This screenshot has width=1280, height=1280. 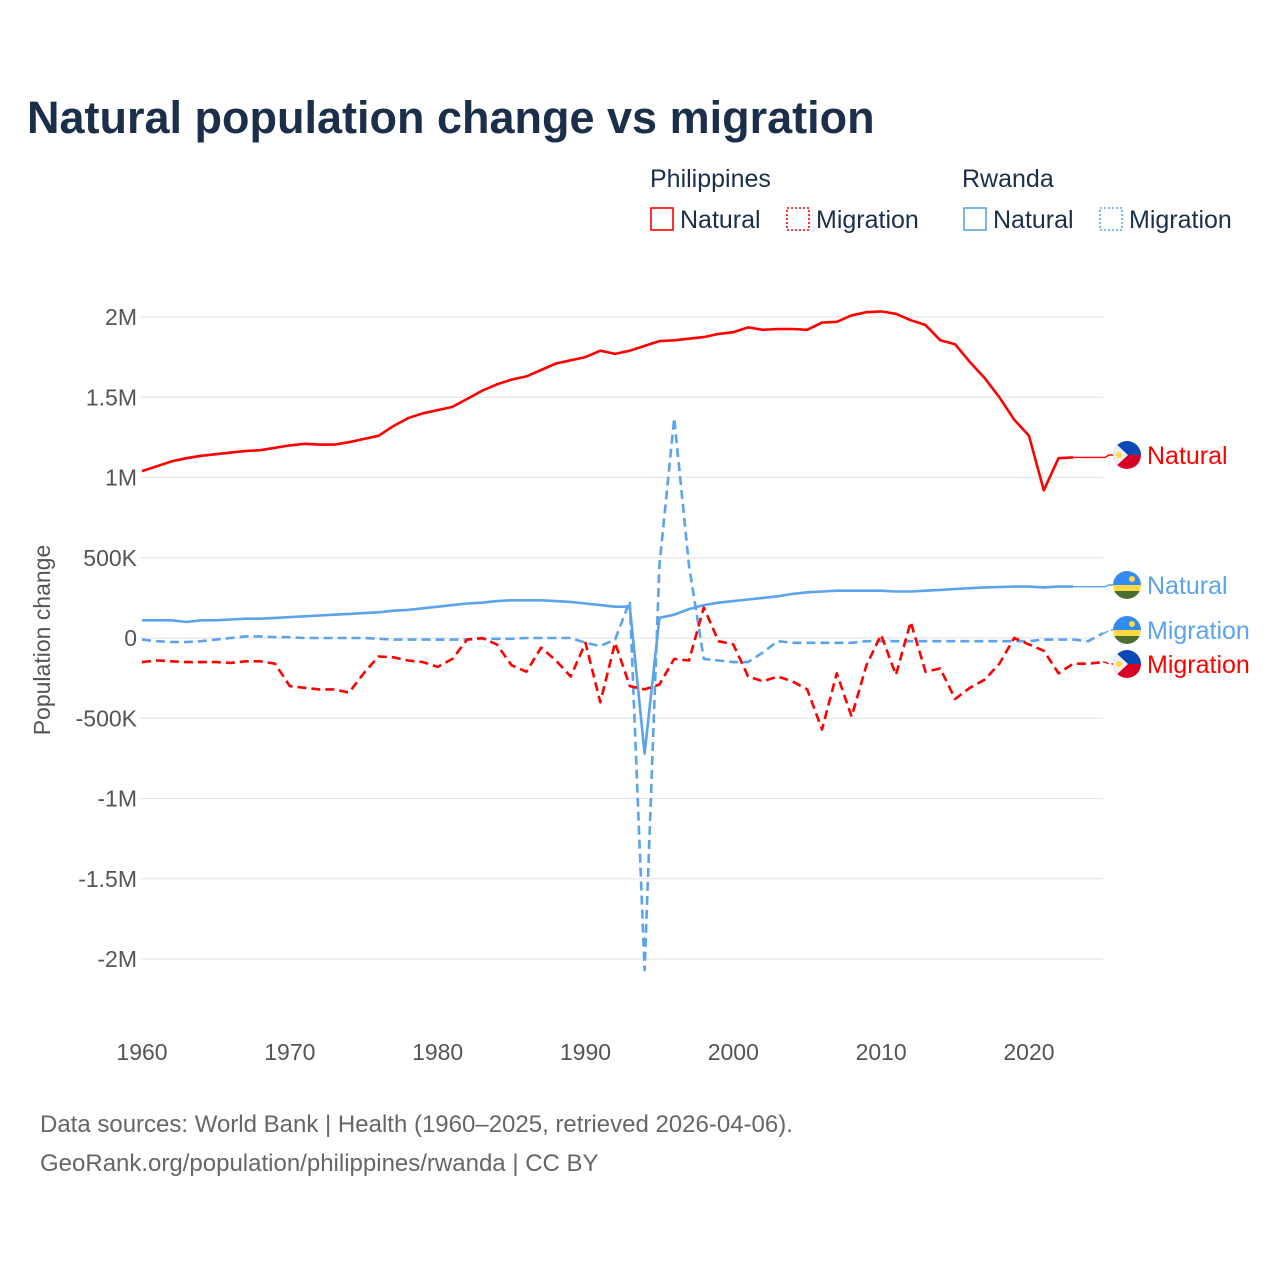 What do you see at coordinates (622, 668) in the screenshot?
I see `series-line-philippines-migration` at bounding box center [622, 668].